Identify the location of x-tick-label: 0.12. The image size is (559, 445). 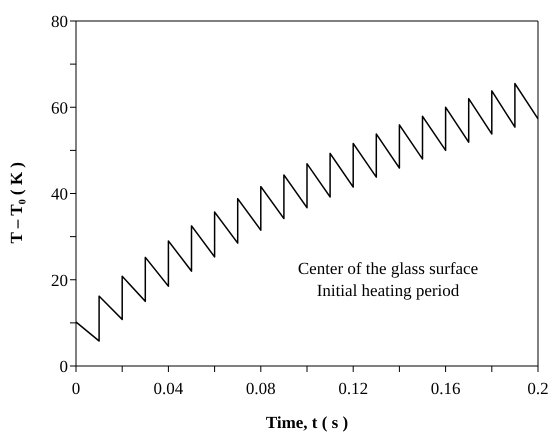
(353, 388).